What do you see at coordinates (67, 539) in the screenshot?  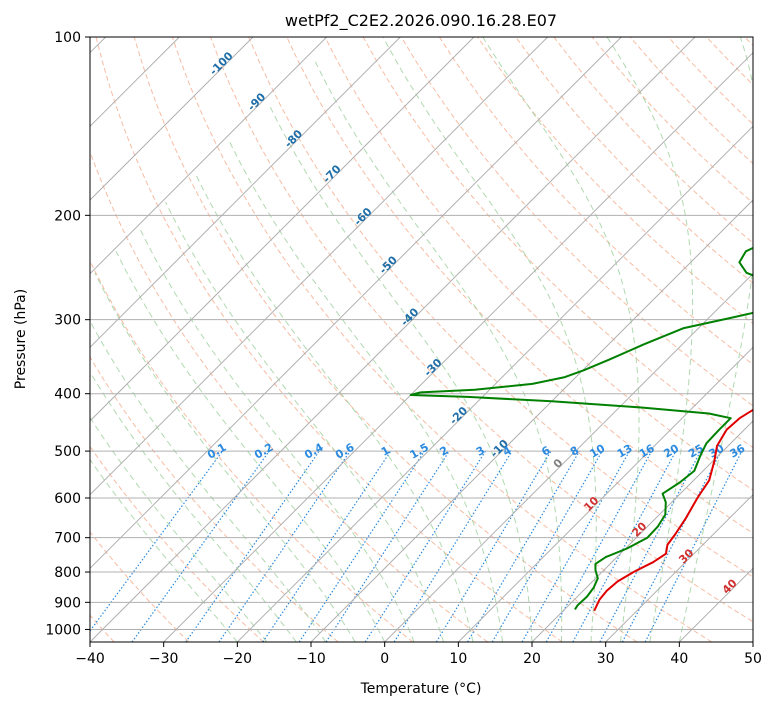 I see `y-tick-label: 700` at bounding box center [67, 539].